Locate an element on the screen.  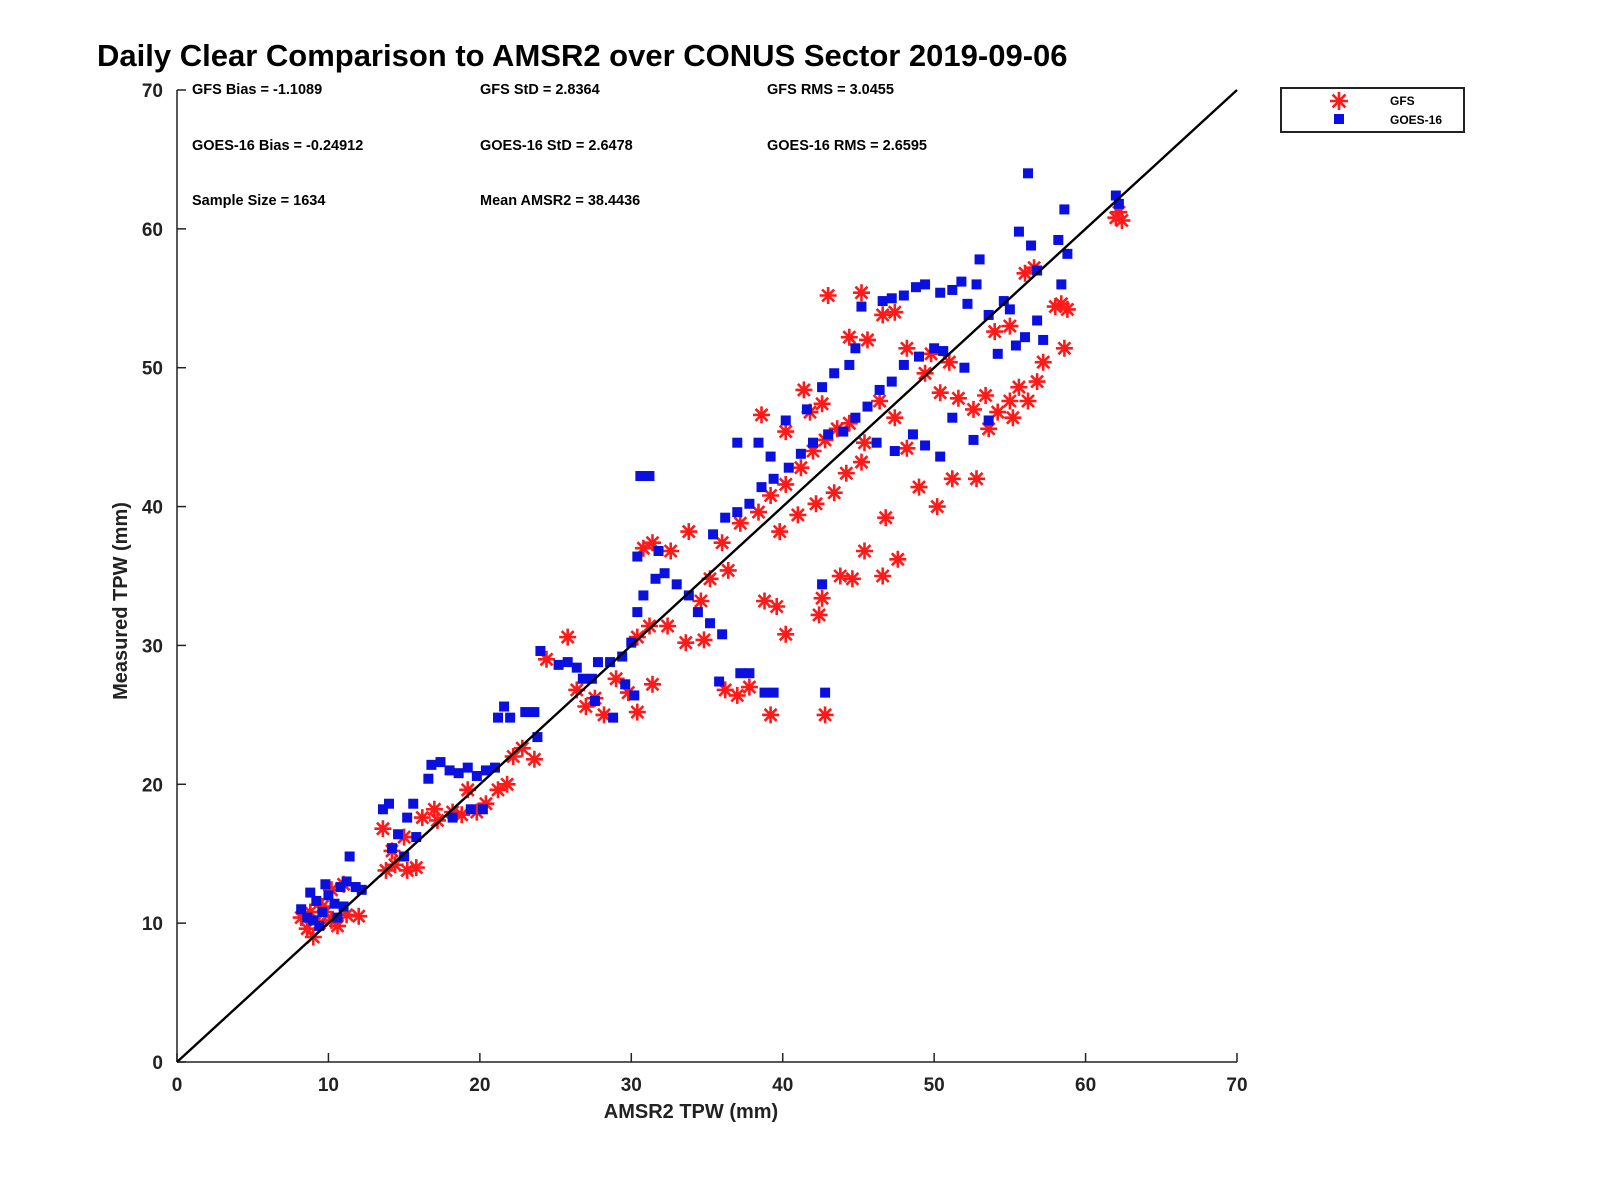
stat-goes-std: GOES-16 StD = 2.6478 is located at coordinates (556, 146).